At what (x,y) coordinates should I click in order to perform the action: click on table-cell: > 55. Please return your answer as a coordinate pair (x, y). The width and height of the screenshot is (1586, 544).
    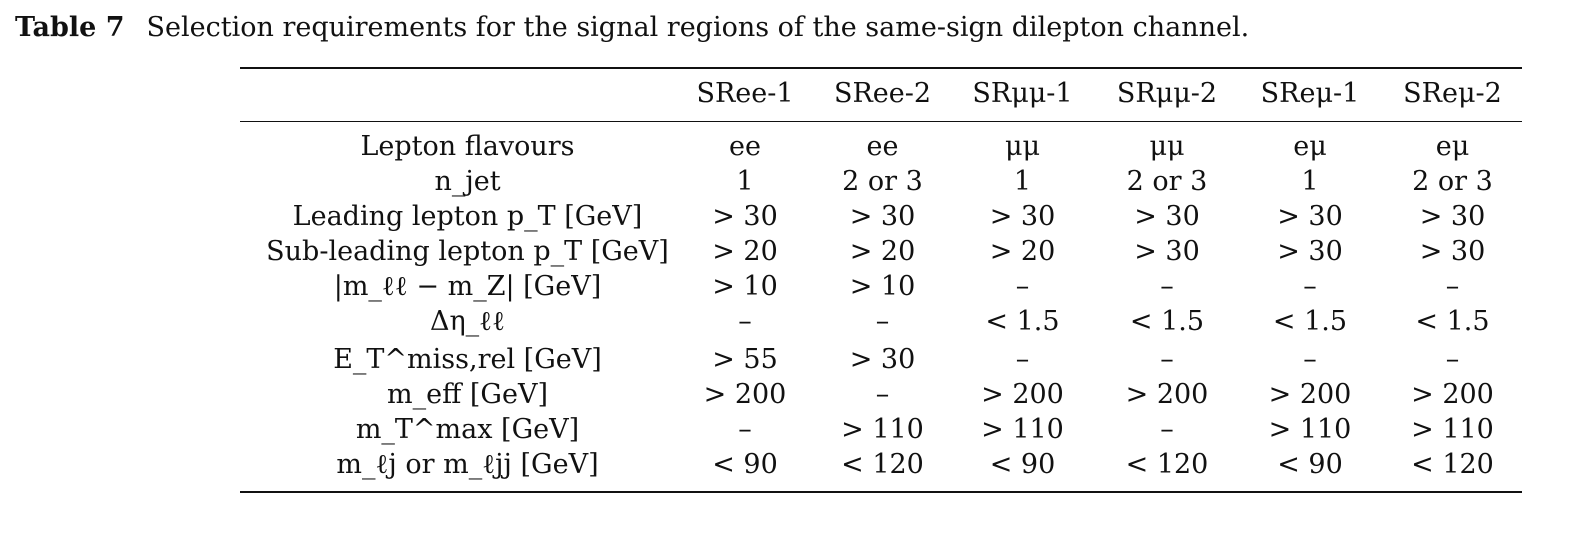
    Looking at the image, I should click on (745, 359).